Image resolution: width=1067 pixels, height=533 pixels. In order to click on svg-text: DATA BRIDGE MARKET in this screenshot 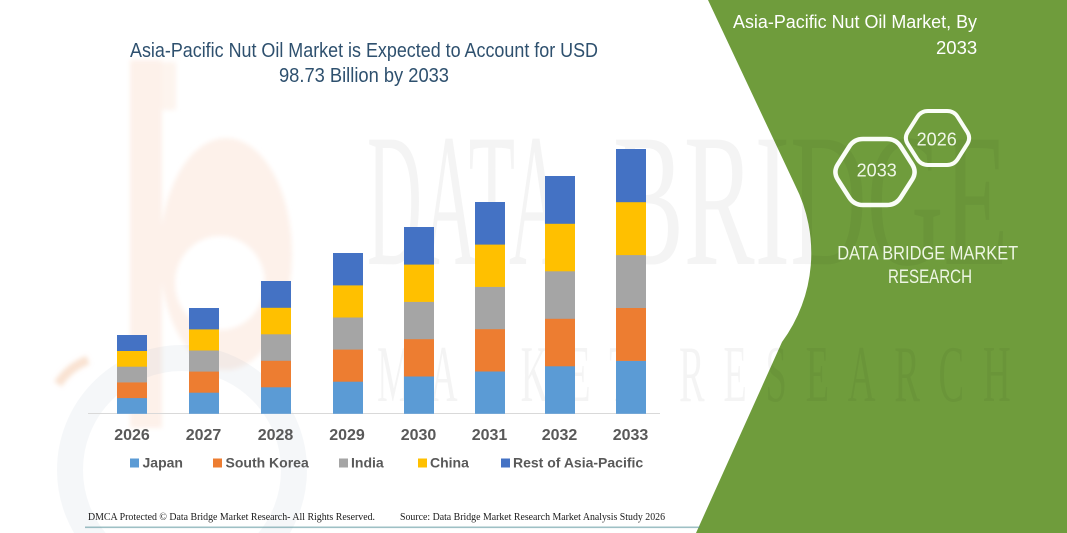, I will do `click(927, 254)`.